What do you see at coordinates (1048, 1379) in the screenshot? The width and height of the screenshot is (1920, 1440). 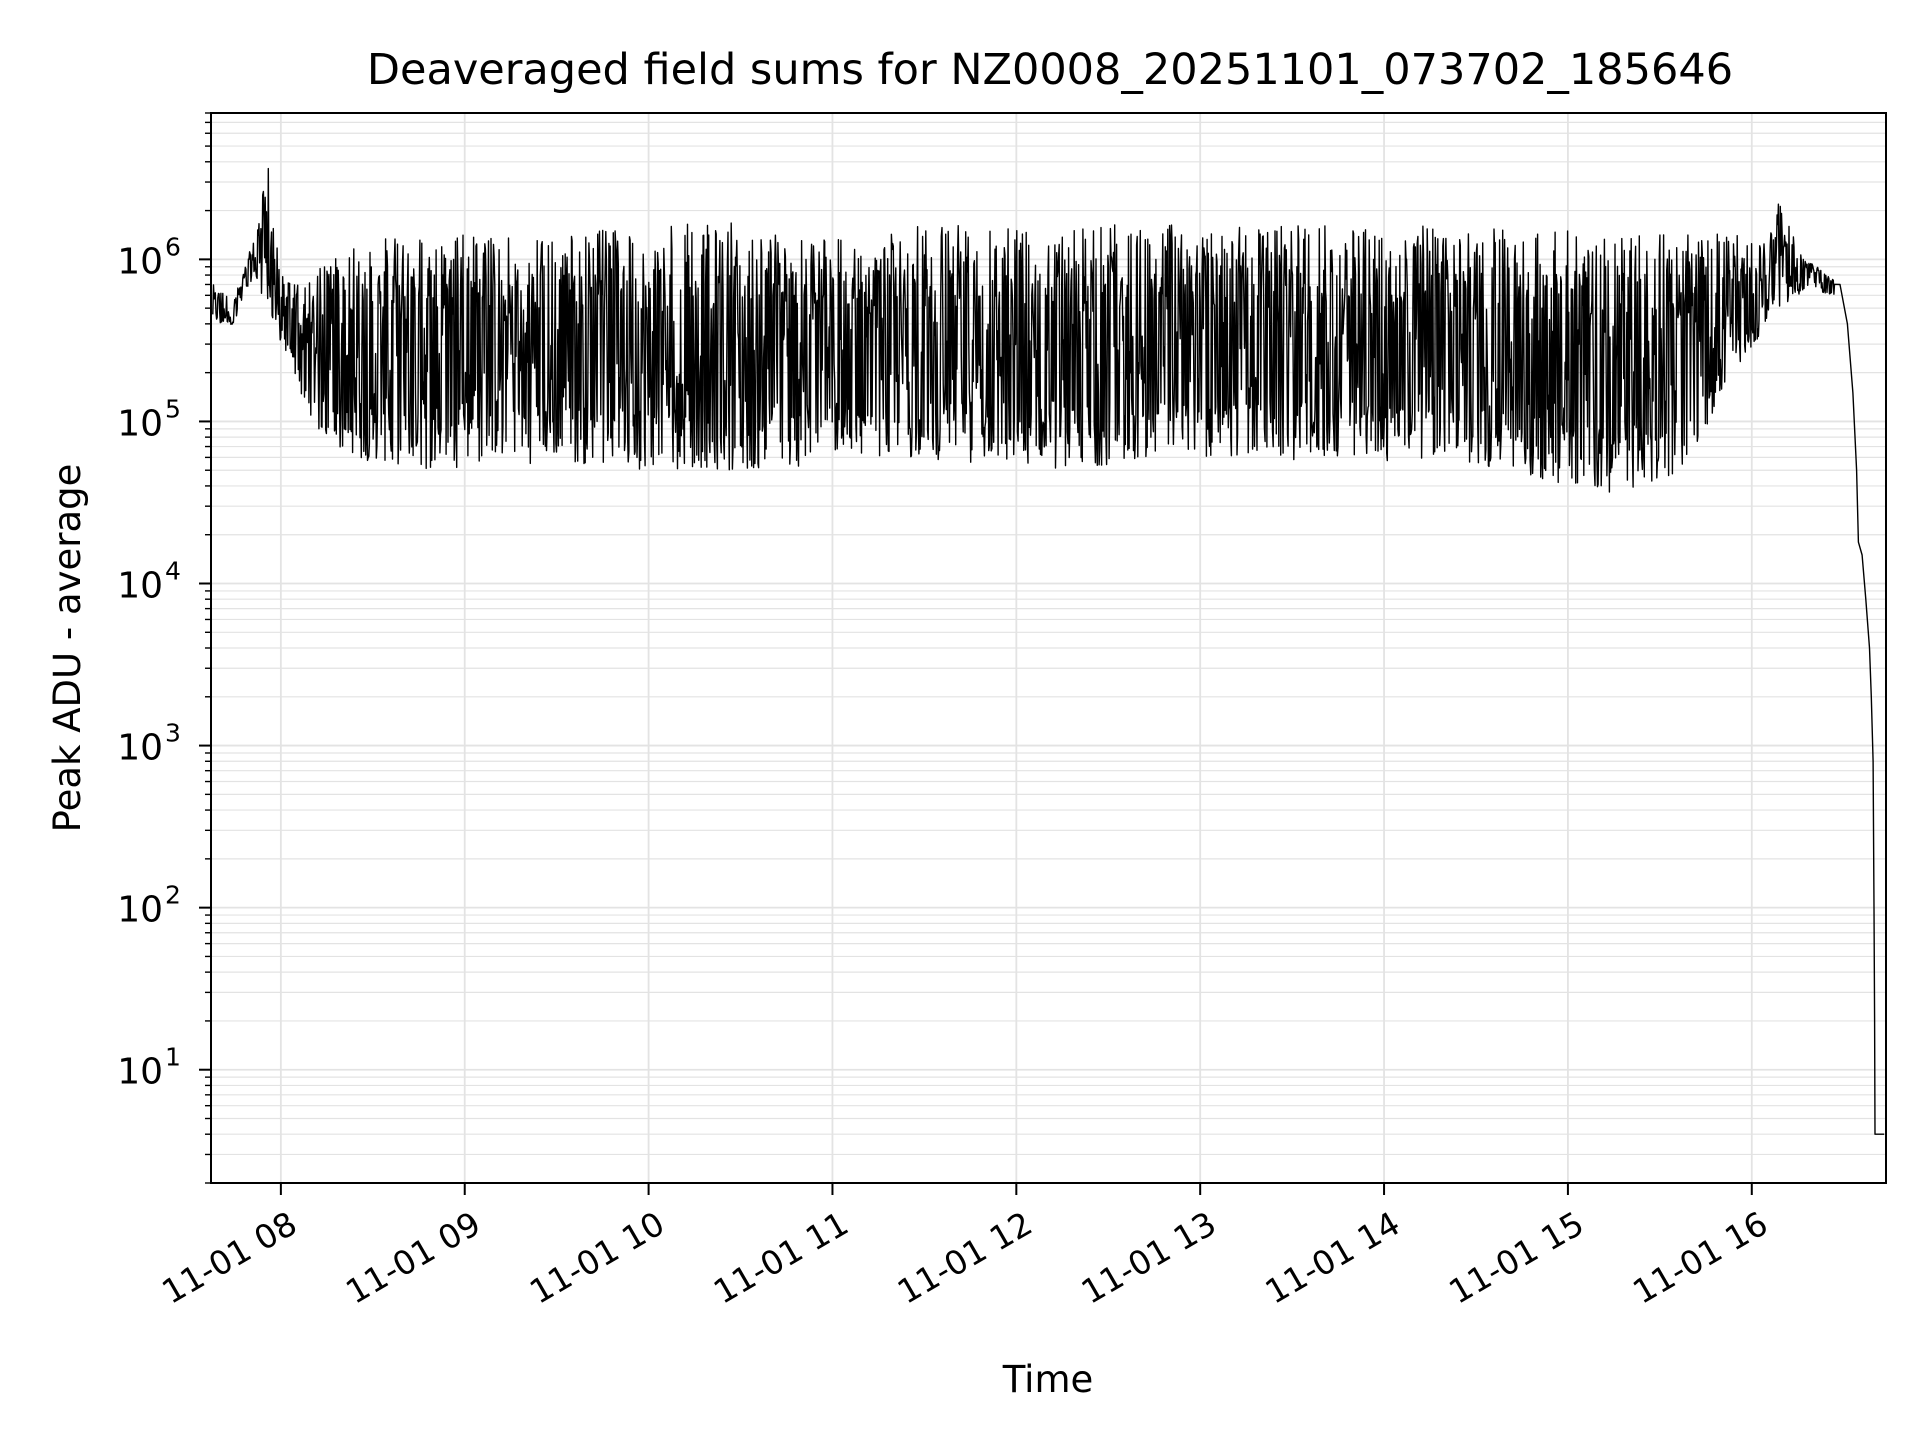 I see `x-axis-label: Time` at bounding box center [1048, 1379].